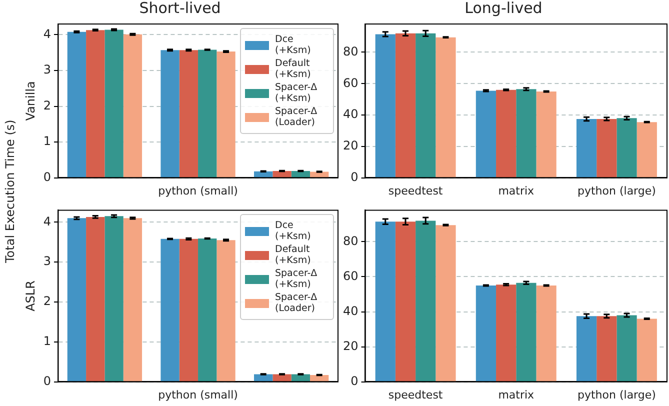 This screenshot has width=669, height=406. Describe the element at coordinates (10, 191) in the screenshot. I see `text: Total Execution Time (s)` at that location.